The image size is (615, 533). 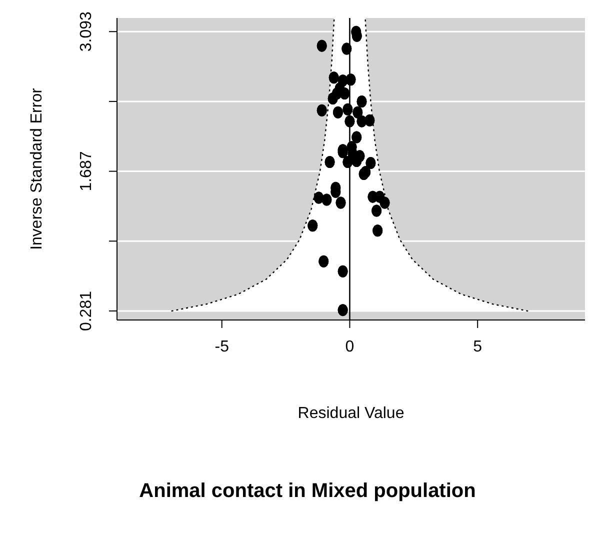 What do you see at coordinates (351, 413) in the screenshot?
I see `x-axis-title: Residual Value` at bounding box center [351, 413].